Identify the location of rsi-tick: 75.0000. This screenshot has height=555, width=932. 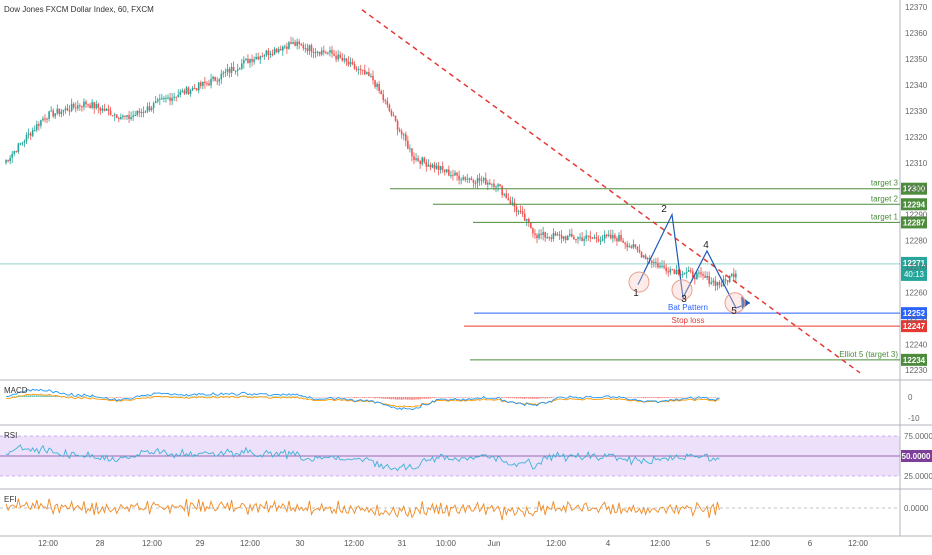
(918, 436).